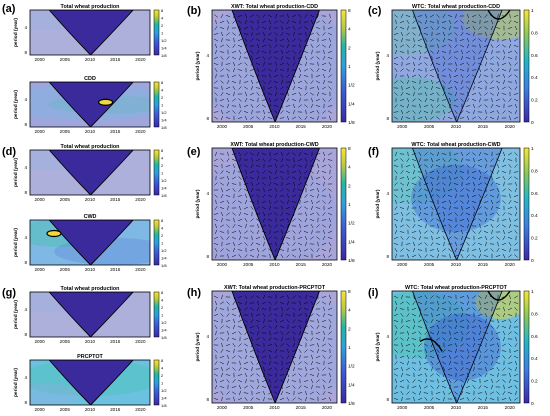 This screenshot has width=550, height=416. Describe the element at coordinates (349, 67) in the screenshot. I see `colorbar-tick-label: 1` at that location.